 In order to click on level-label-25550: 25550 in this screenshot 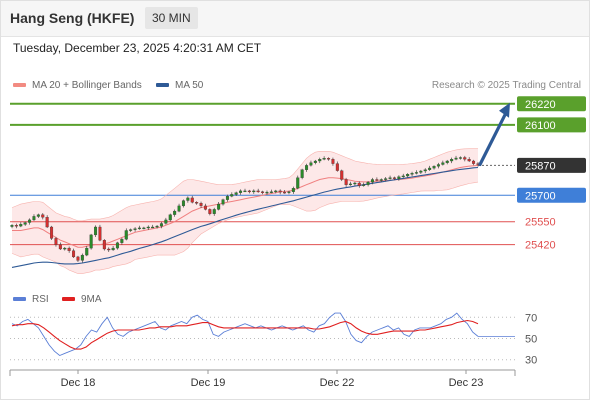, I will do `click(540, 223)`.